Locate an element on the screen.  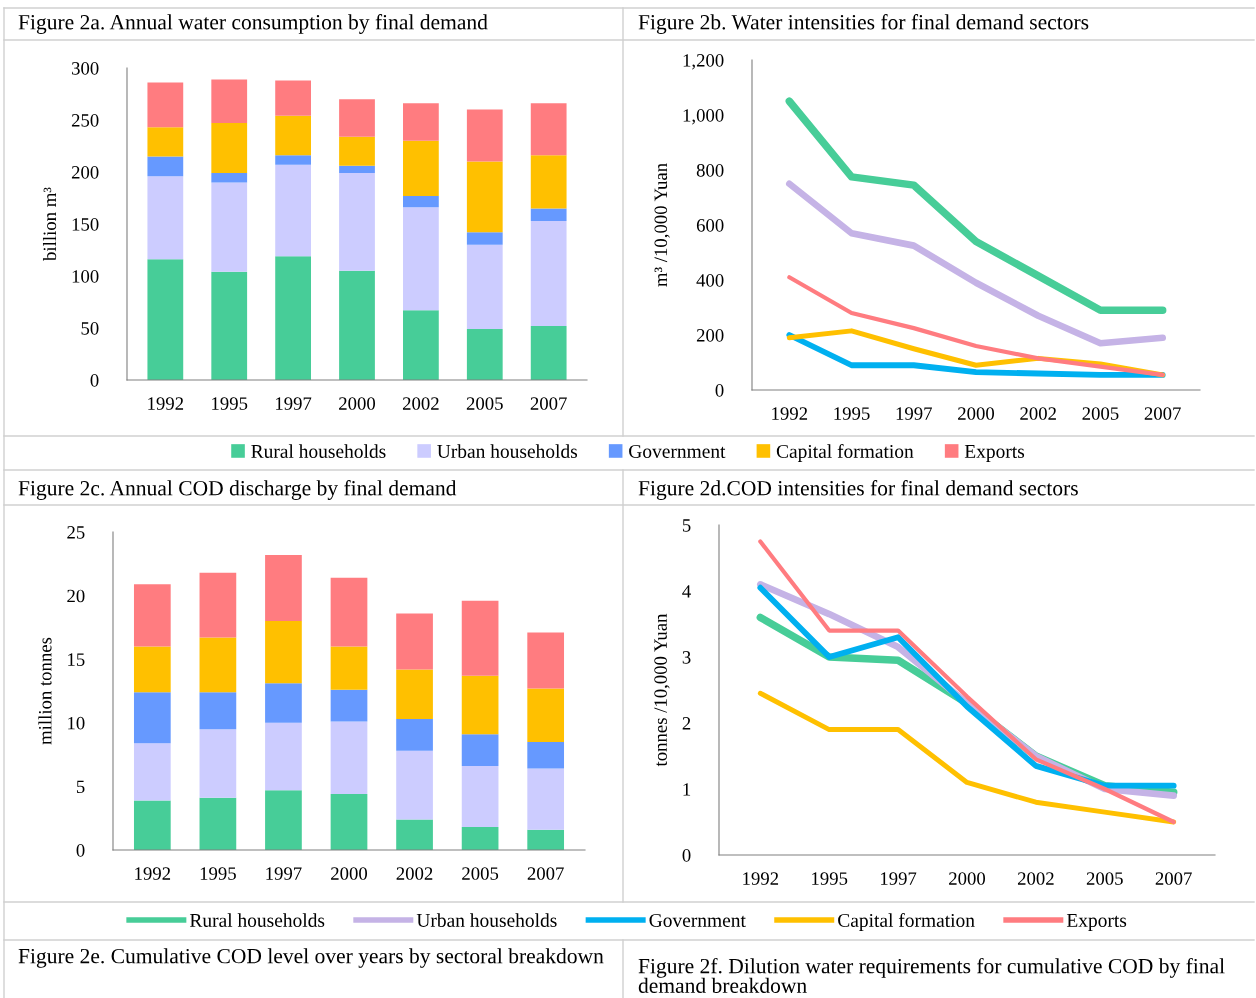
y-tick-label: 3 is located at coordinates (686, 657).